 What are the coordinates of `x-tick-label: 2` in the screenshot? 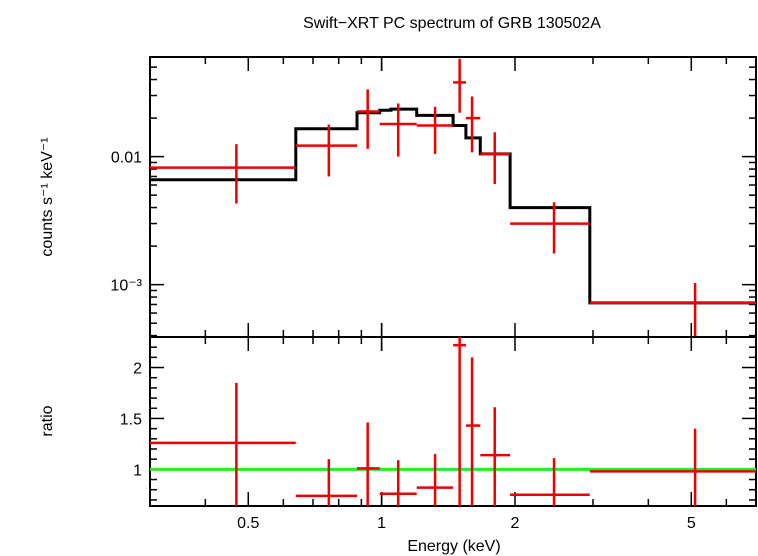 It's located at (515, 523).